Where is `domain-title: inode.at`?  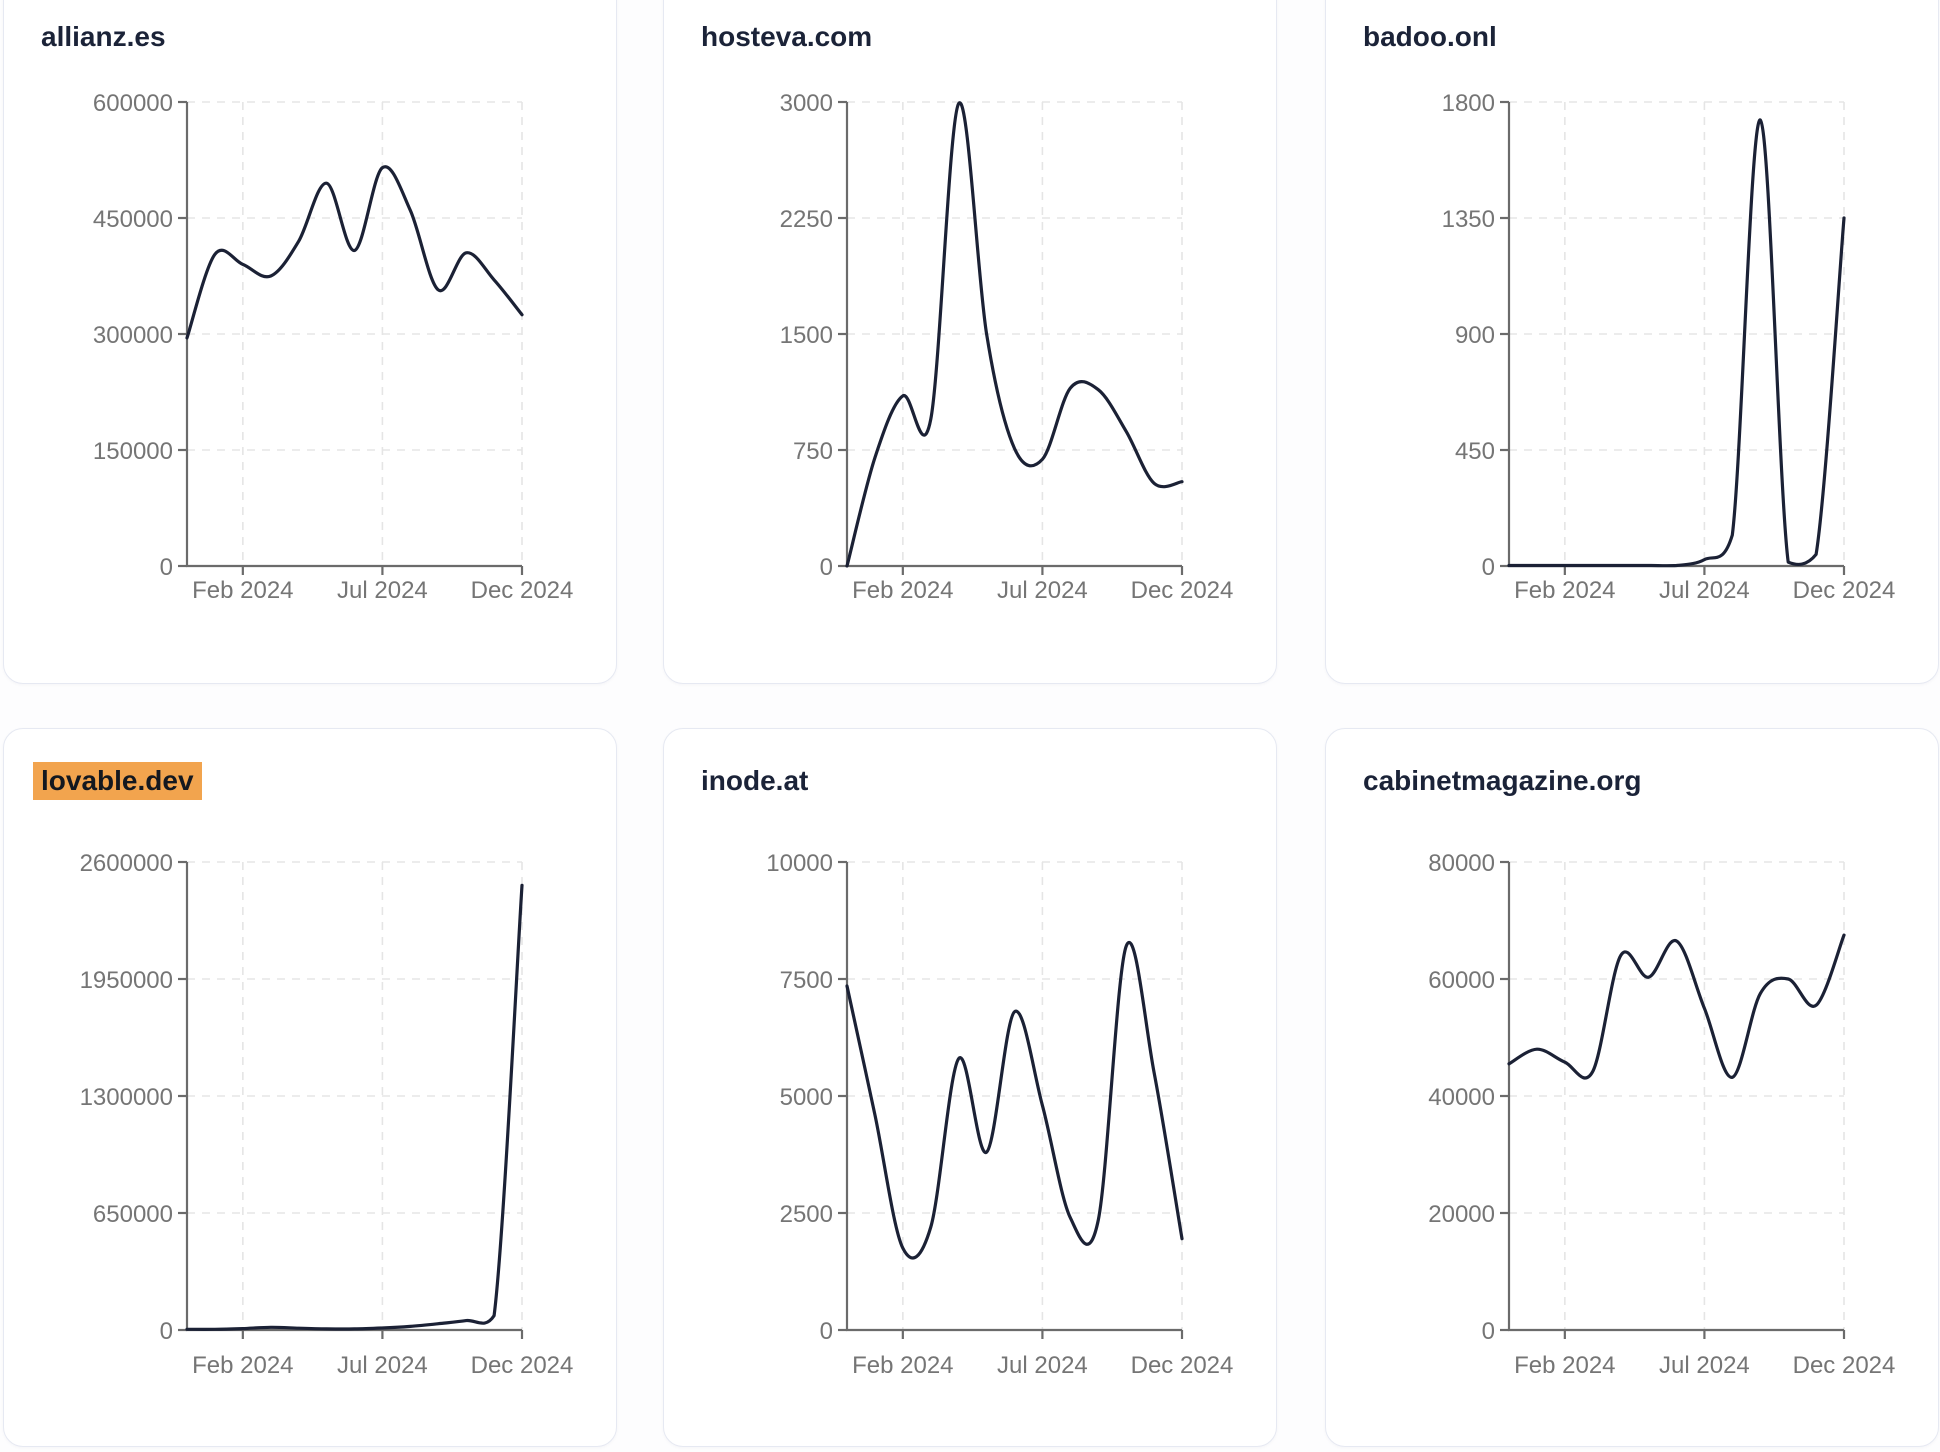 domain-title: inode.at is located at coordinates (755, 780).